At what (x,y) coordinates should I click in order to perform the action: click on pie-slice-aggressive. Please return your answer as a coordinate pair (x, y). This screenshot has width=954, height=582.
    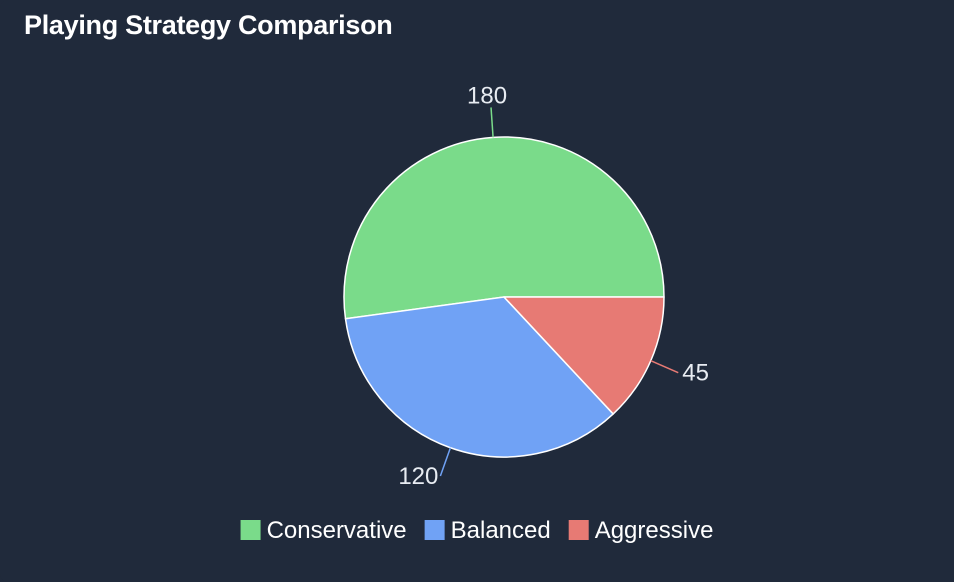
    Looking at the image, I should click on (584, 355).